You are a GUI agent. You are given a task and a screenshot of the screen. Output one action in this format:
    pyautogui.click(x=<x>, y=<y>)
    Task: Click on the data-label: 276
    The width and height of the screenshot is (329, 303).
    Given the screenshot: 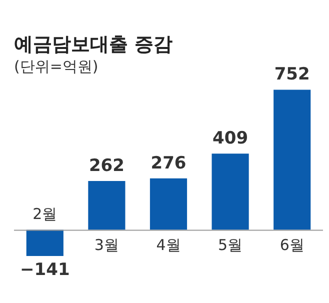 What is the action you would take?
    pyautogui.click(x=168, y=163)
    